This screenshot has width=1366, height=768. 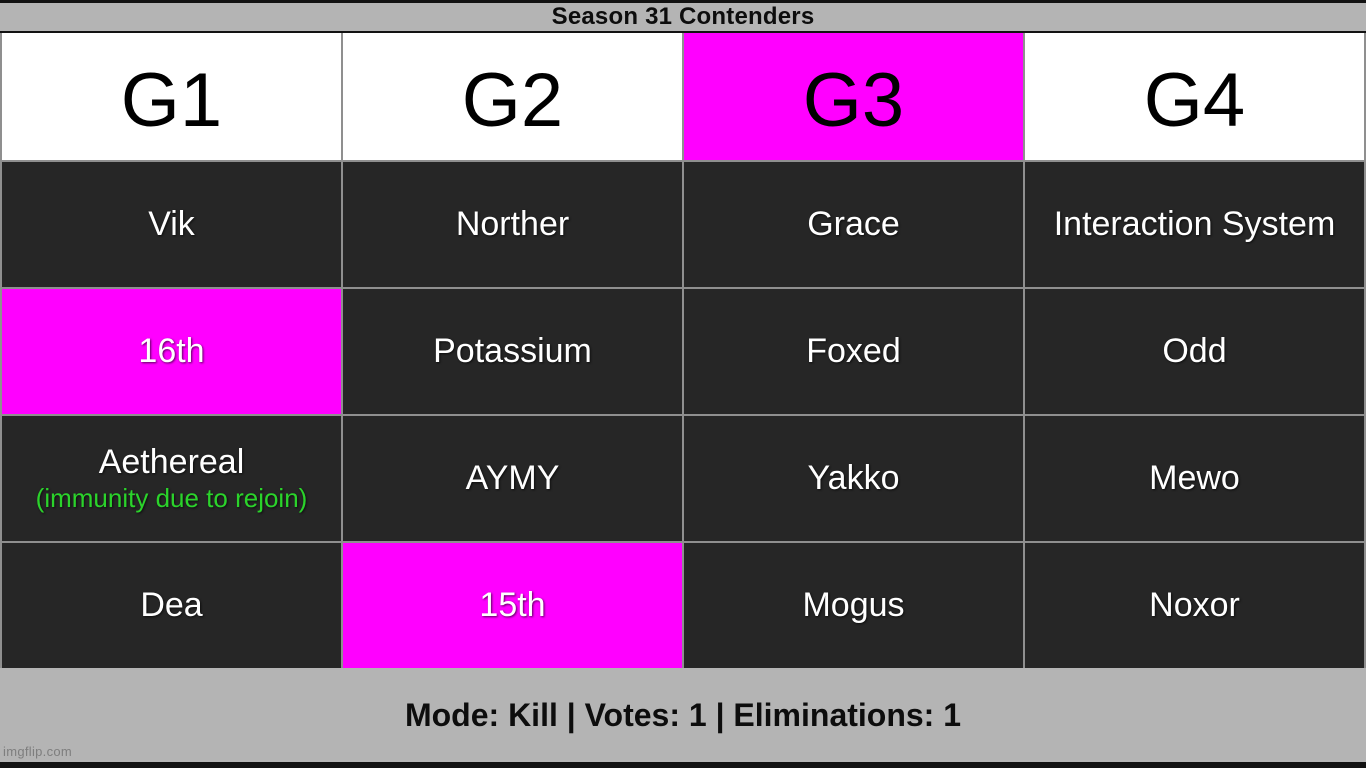 I want to click on imgflip-watermark: imgflip.com, so click(x=38, y=751).